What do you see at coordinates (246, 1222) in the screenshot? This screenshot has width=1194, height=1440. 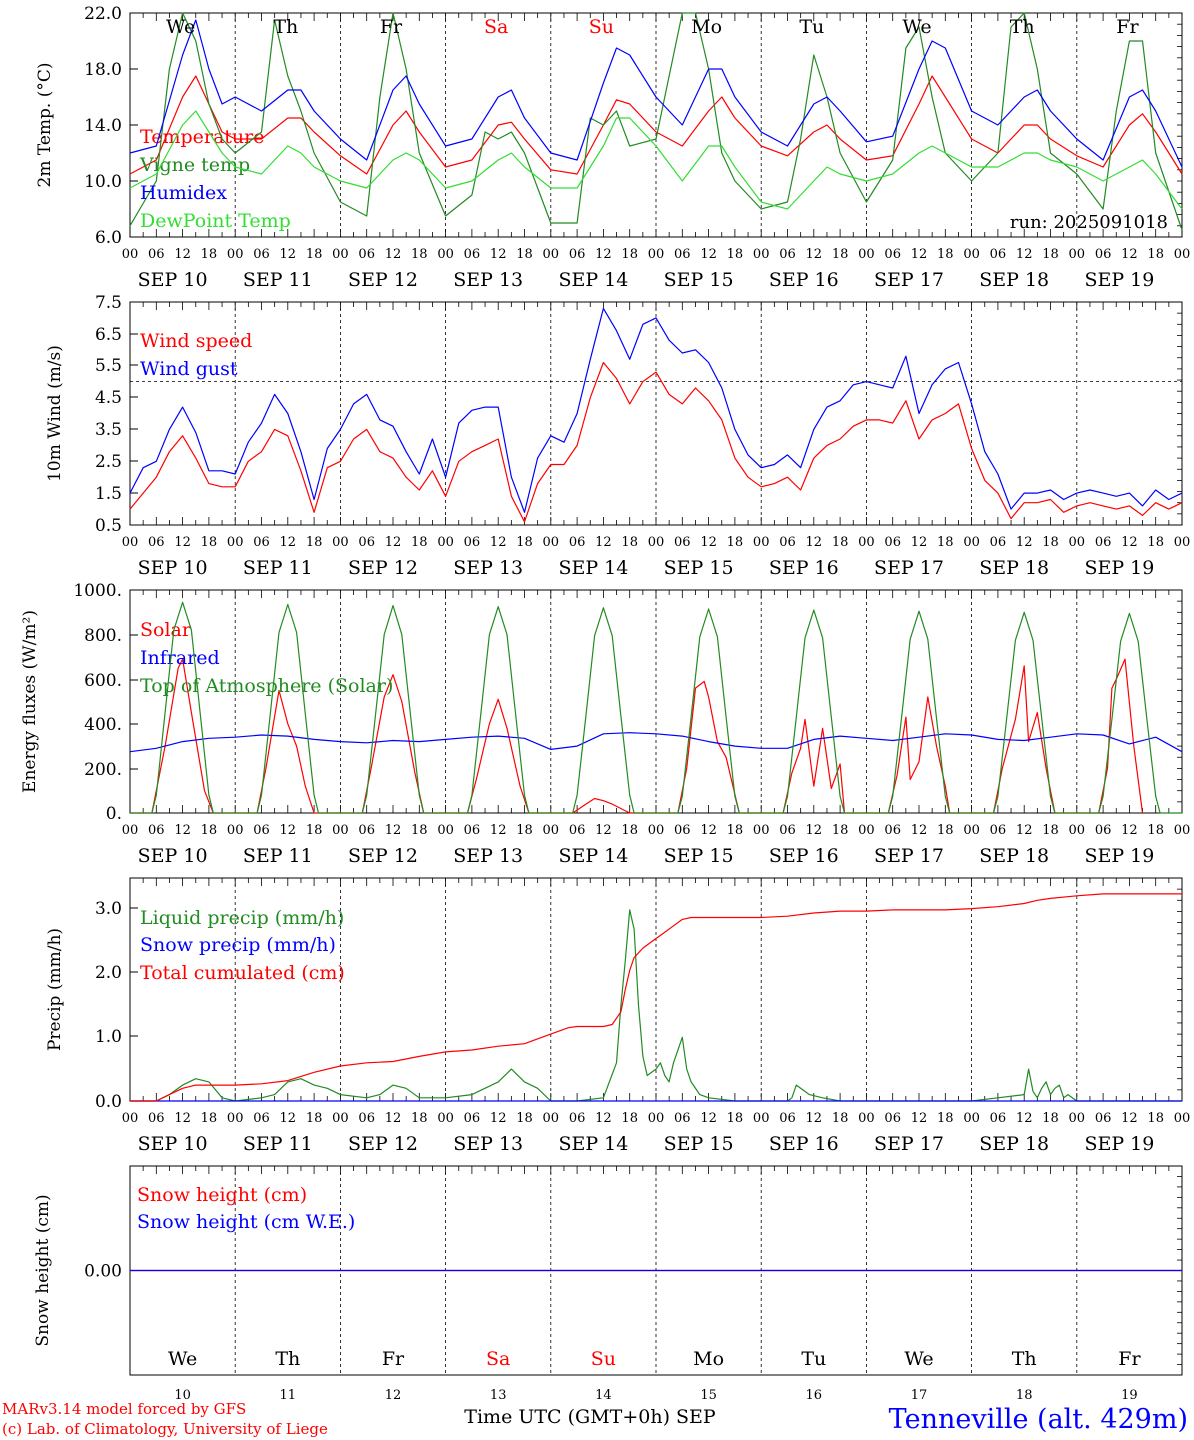 I see `legend-entry: Snow height (cm W.E.)` at bounding box center [246, 1222].